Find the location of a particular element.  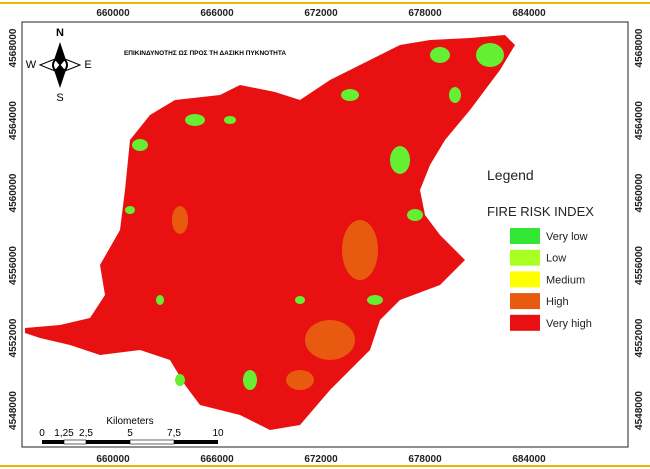

x-tick-label-bottom: 684000 is located at coordinates (529, 459).